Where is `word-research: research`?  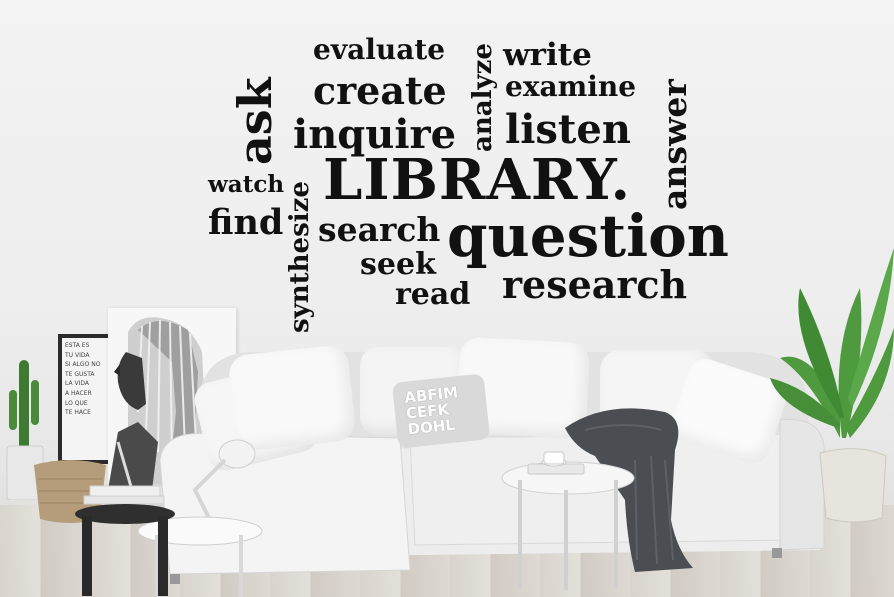
word-research: research is located at coordinates (595, 284).